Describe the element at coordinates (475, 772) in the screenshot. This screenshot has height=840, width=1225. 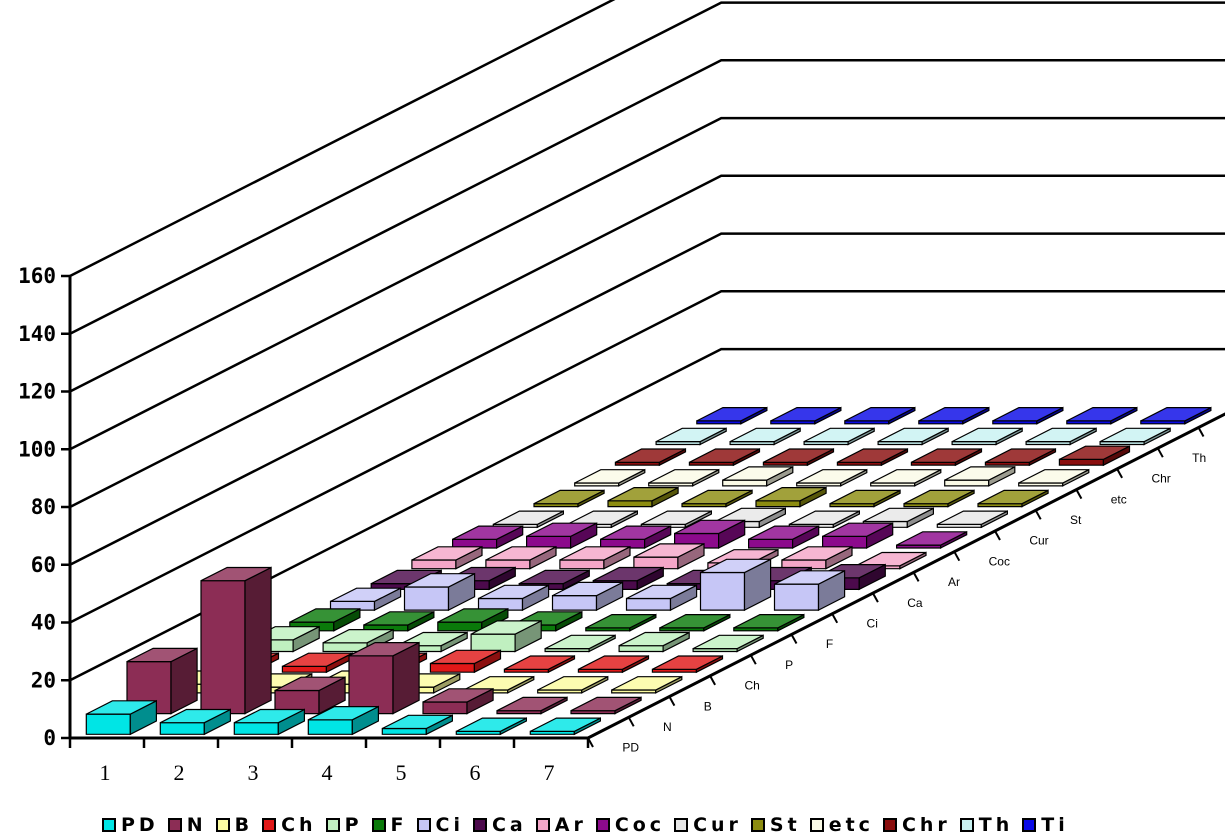
I see `x-tick-label: 6` at that location.